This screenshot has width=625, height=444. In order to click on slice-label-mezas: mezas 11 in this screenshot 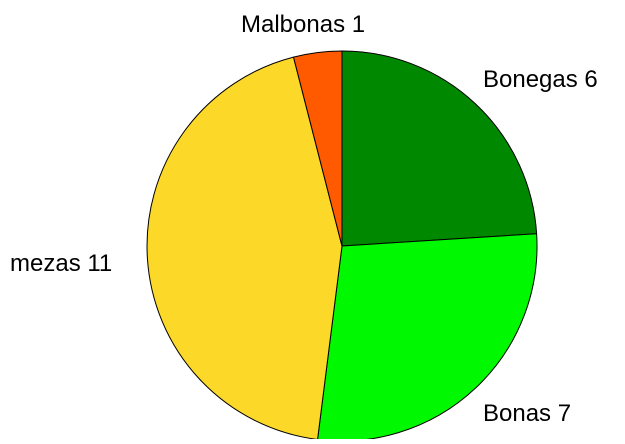, I will do `click(61, 263)`.